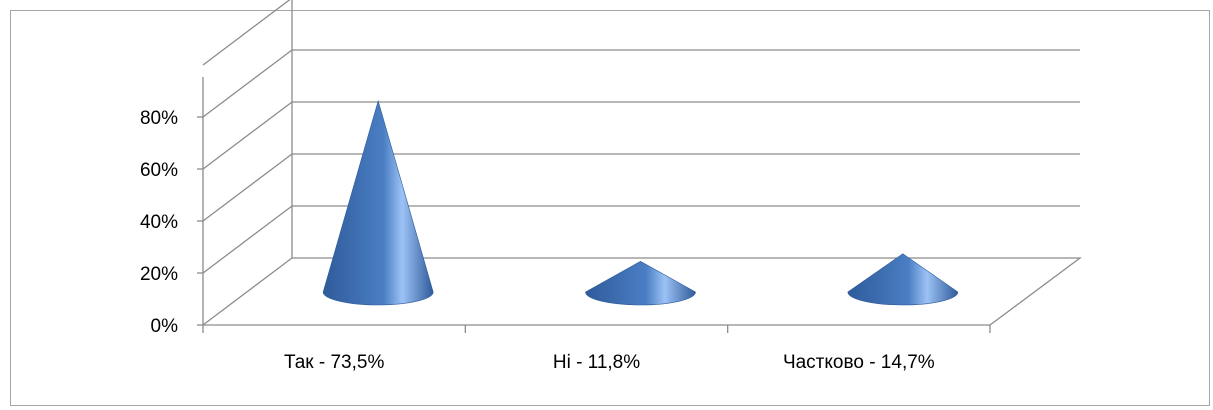  What do you see at coordinates (334, 362) in the screenshot?
I see `category-label: Так - 73,5%` at bounding box center [334, 362].